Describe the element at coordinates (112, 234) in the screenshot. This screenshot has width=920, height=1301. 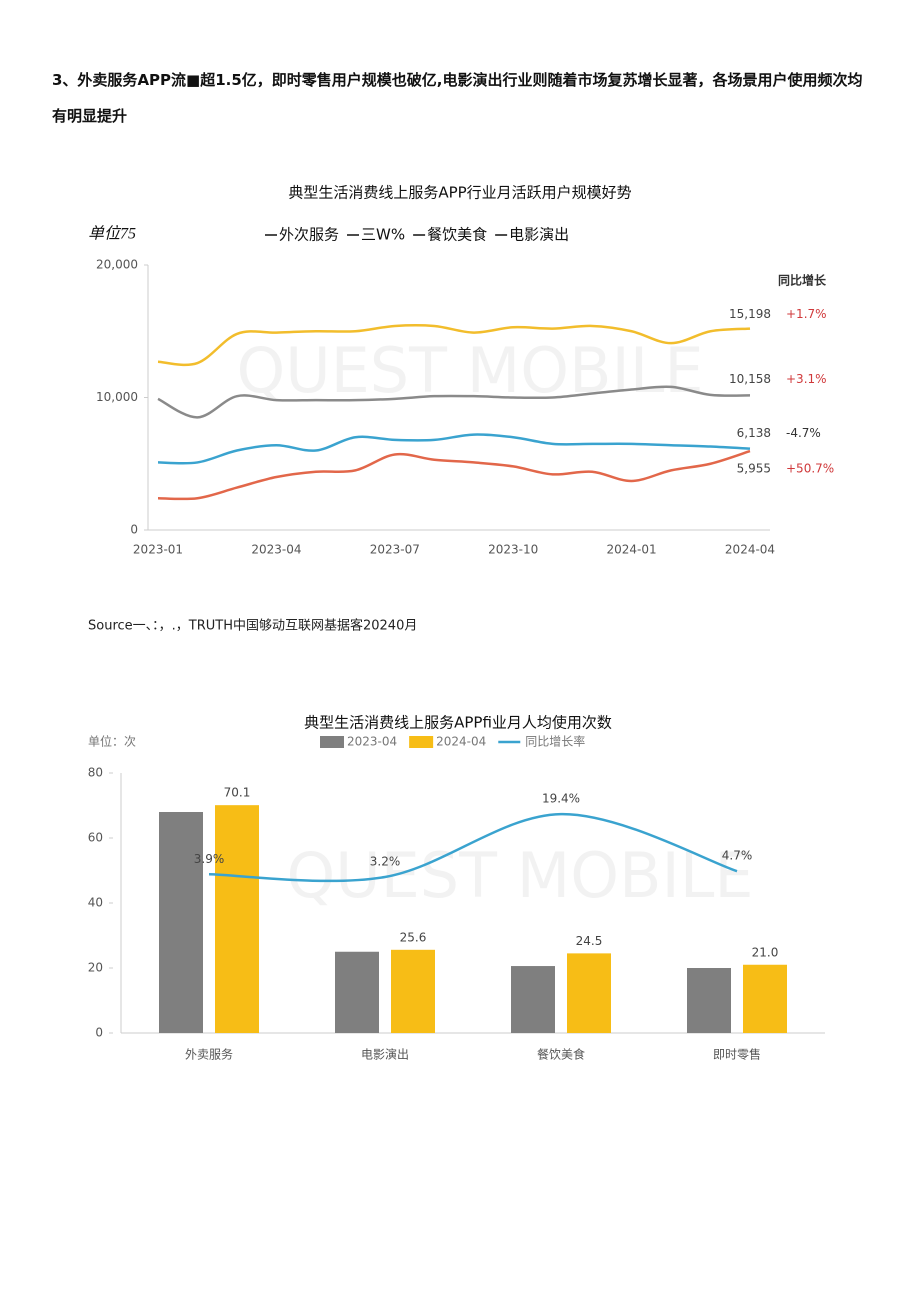
I see `unit: 单位75` at that location.